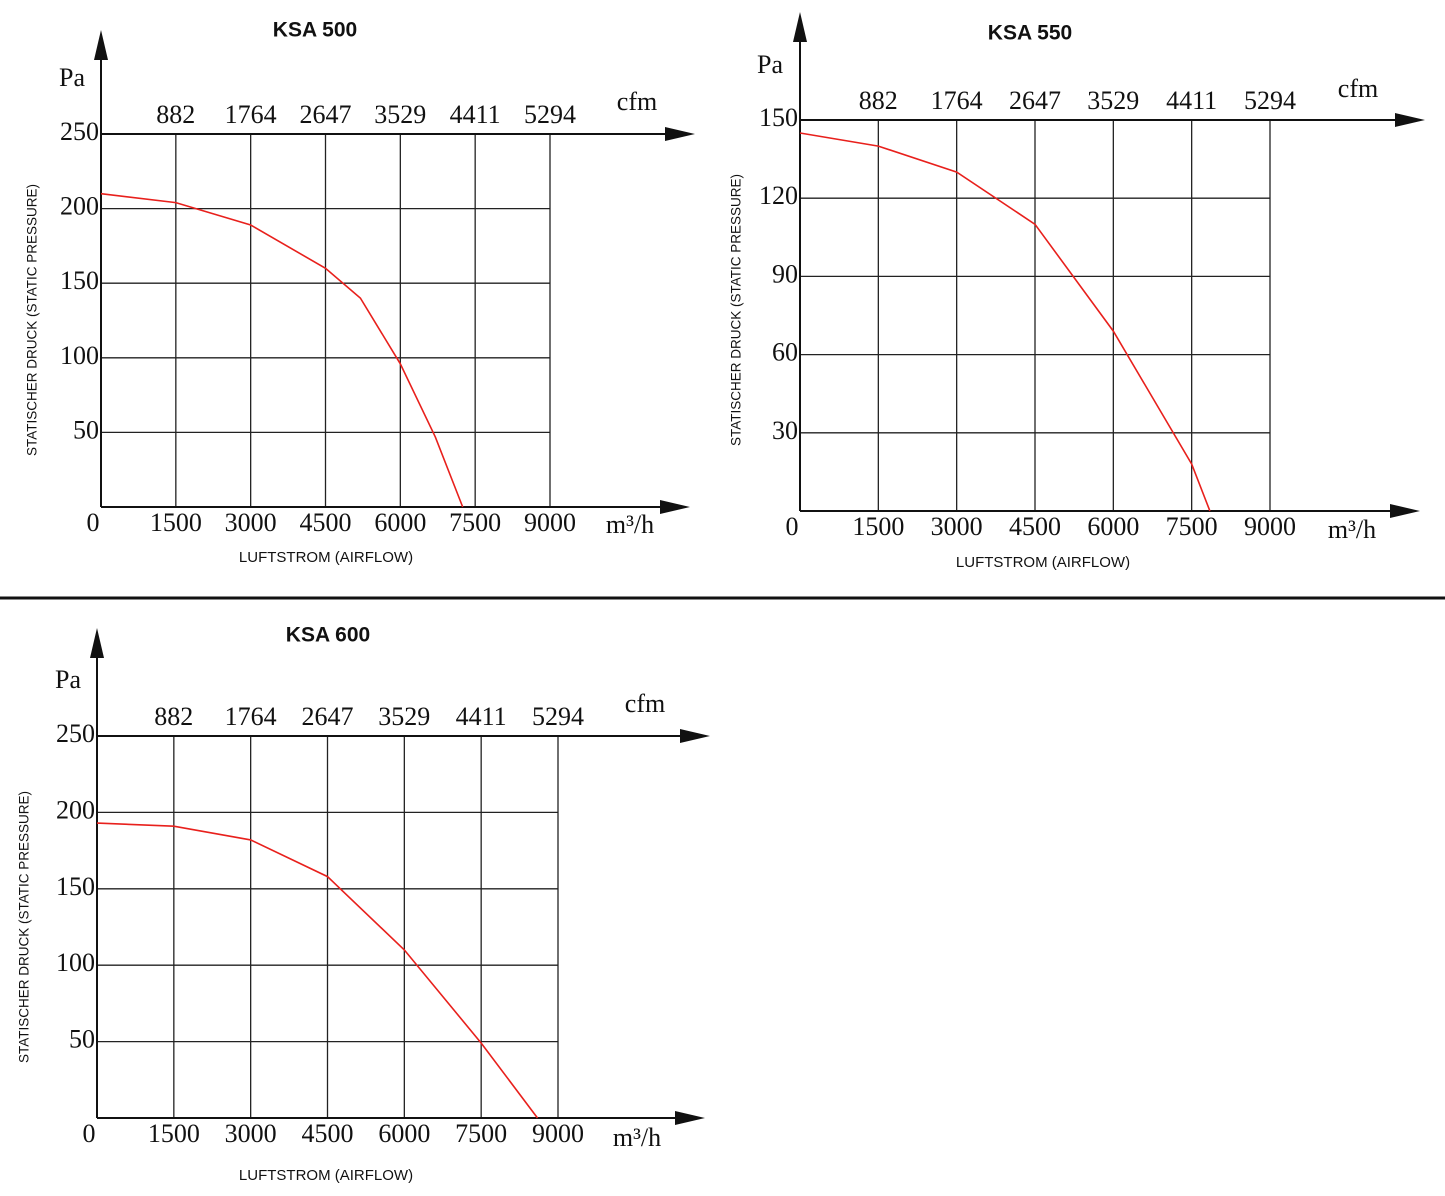 This screenshot has height=1196, width=1445. I want to click on chart-title: KSA 600, so click(328, 635).